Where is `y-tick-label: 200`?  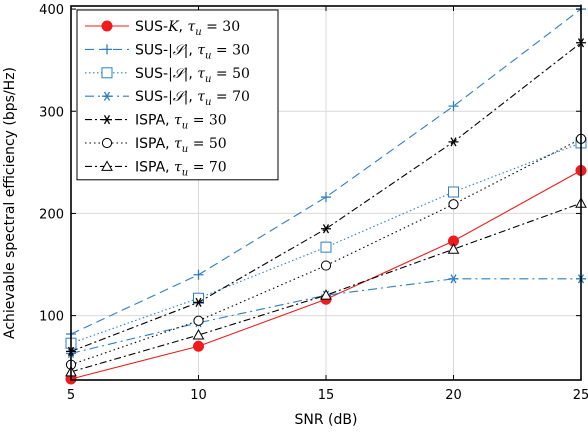
y-tick-label: 200 is located at coordinates (51, 214).